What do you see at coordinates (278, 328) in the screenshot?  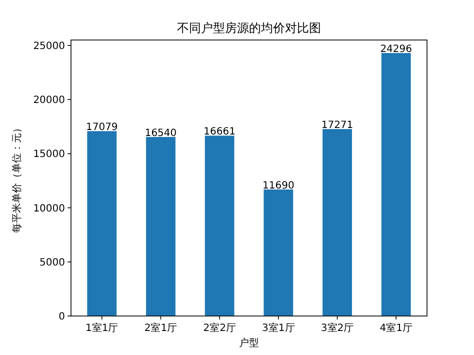 I see `x-tick-label: 3室1厅` at bounding box center [278, 328].